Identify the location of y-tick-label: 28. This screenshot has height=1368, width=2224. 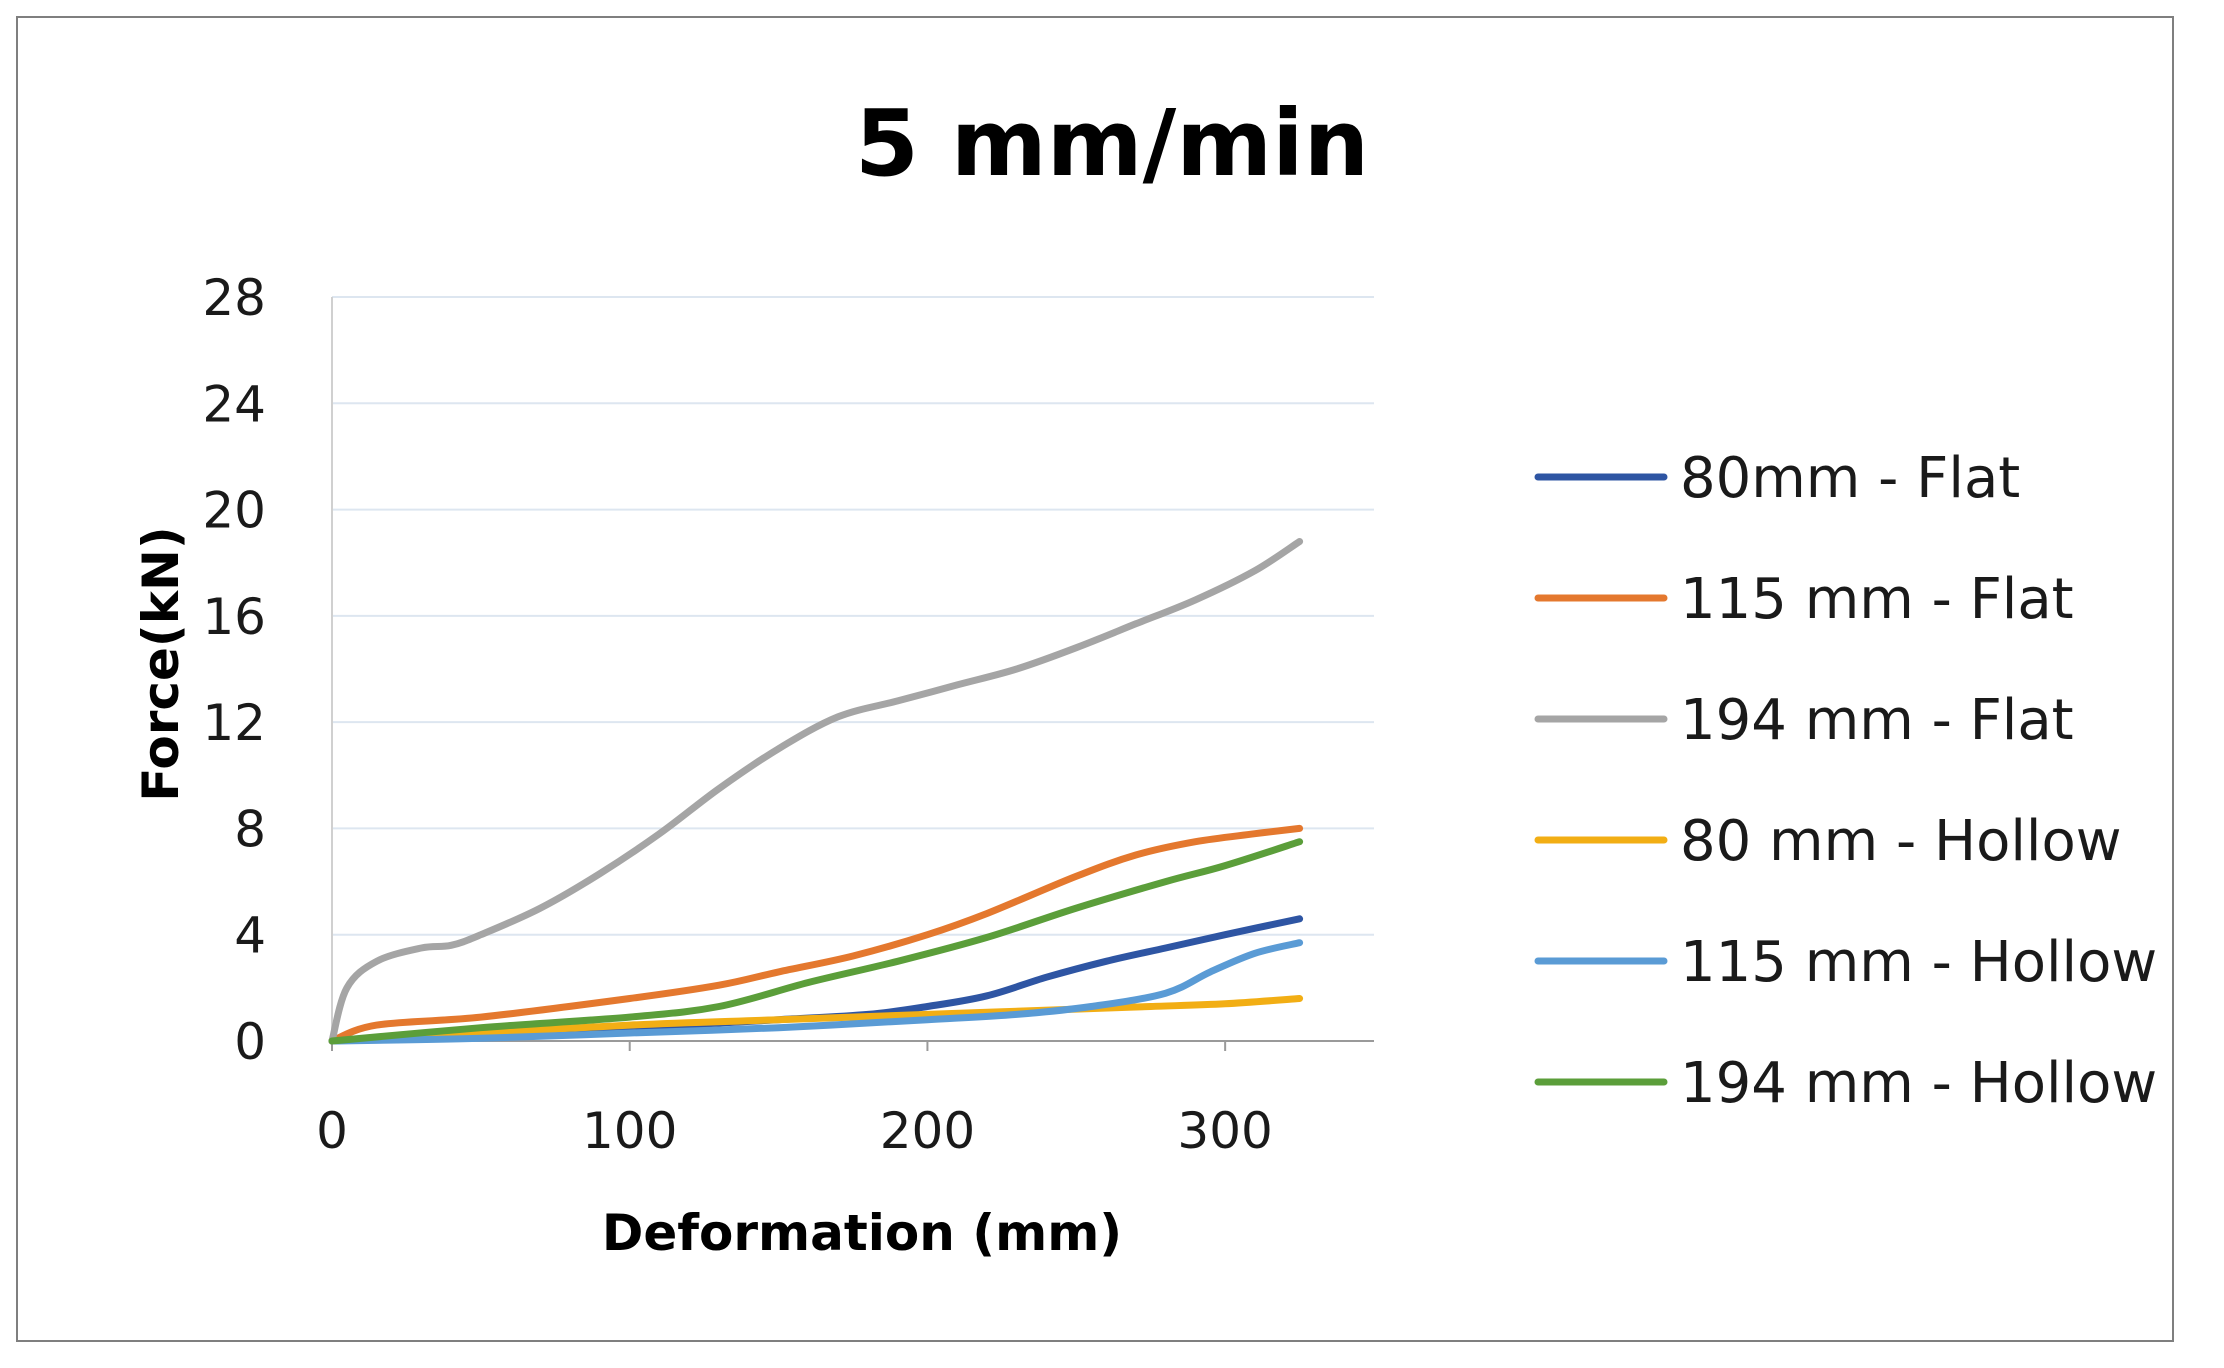
(234, 298).